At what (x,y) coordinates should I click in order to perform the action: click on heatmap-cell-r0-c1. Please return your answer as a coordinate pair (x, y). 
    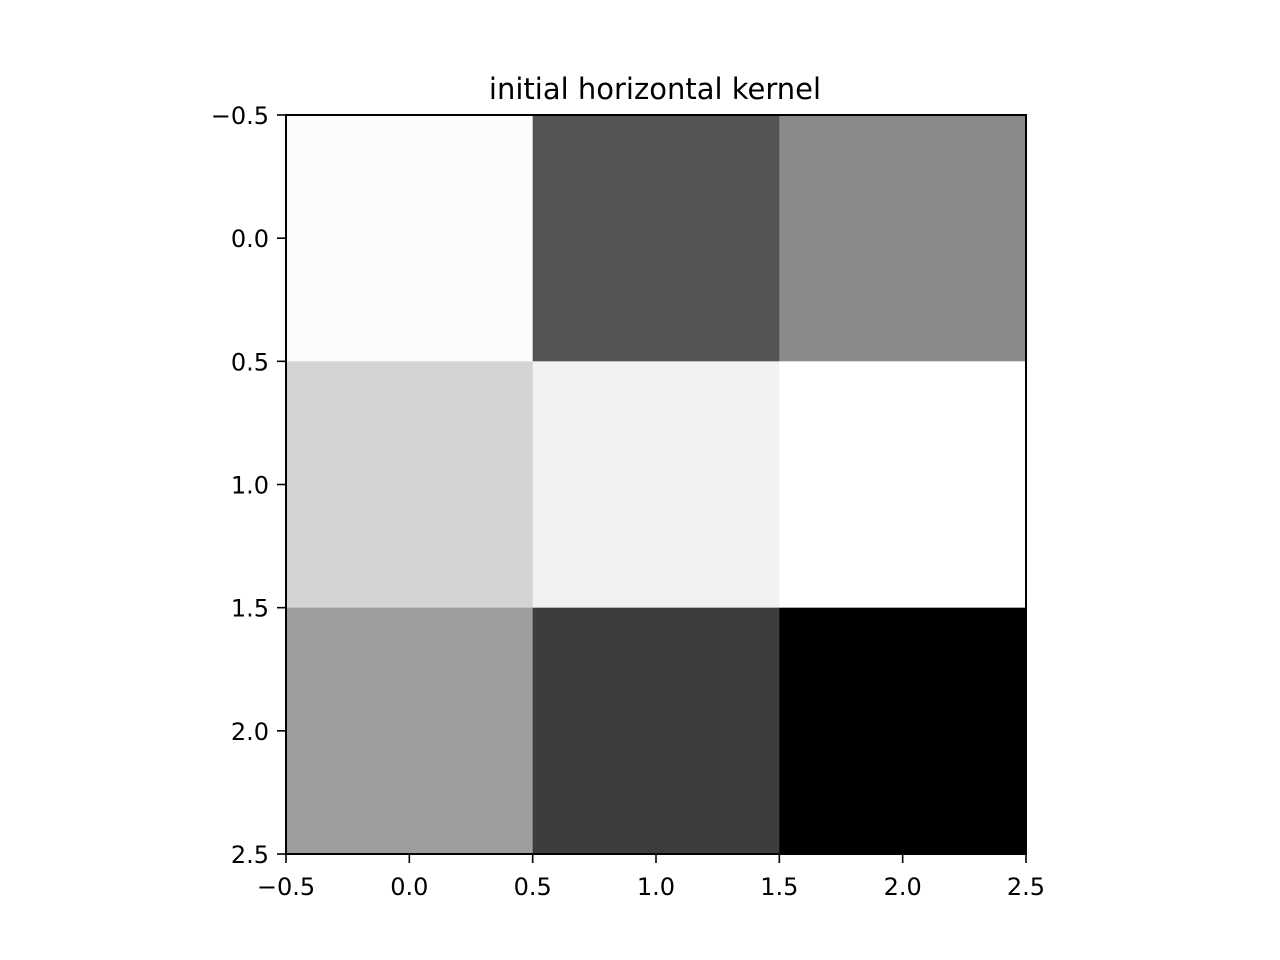
    Looking at the image, I should click on (656, 238).